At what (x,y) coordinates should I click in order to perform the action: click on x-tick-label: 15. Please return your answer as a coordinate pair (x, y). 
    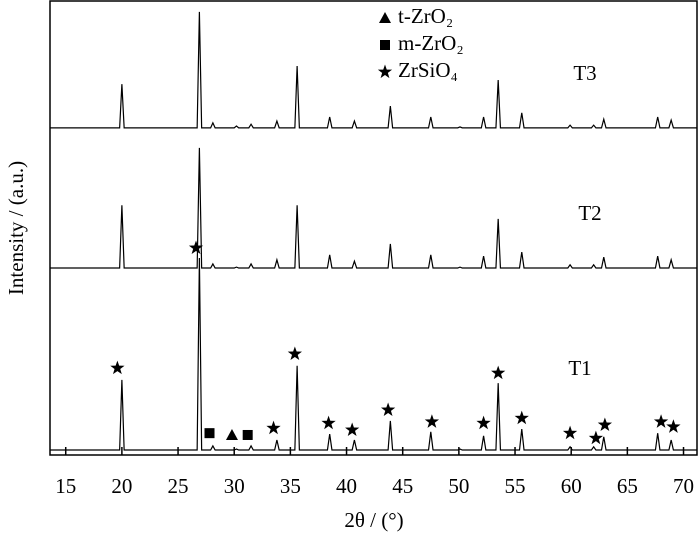
    Looking at the image, I should click on (65, 486).